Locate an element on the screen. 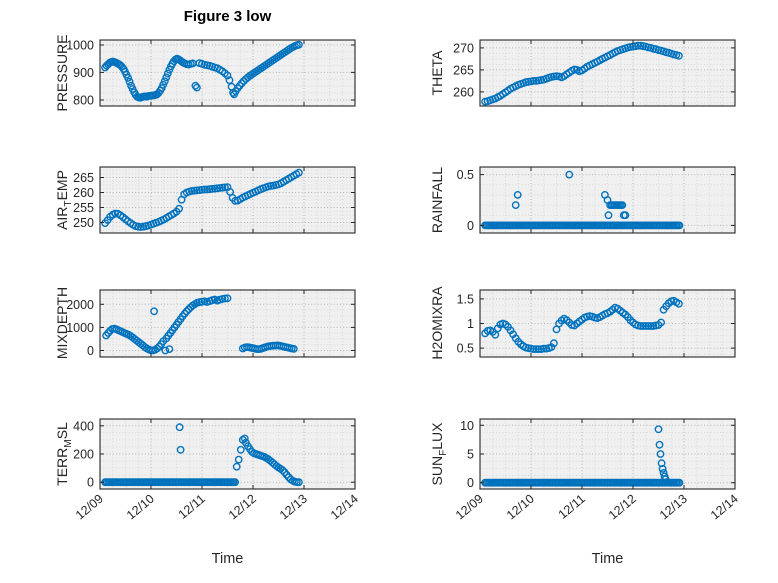 This screenshot has height=583, width=778. markers-terr-msl is located at coordinates (202, 455).